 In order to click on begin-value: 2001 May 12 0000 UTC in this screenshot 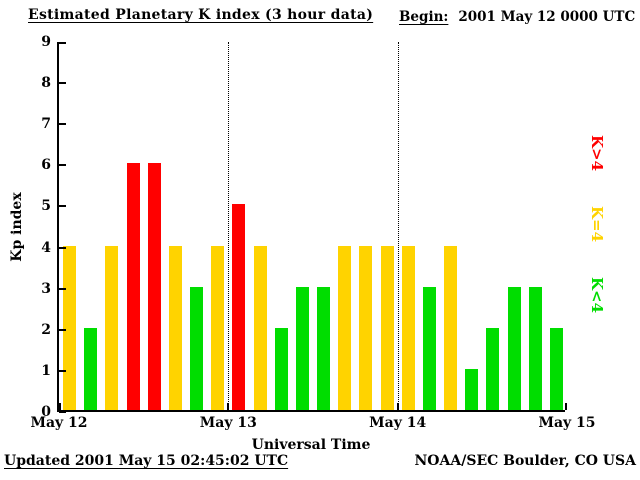, I will do `click(547, 17)`.